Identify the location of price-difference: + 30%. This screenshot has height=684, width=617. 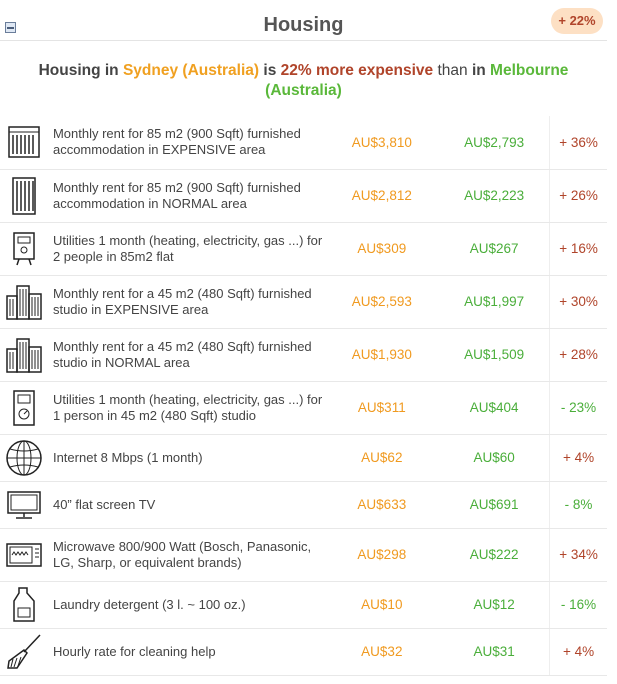
(578, 302).